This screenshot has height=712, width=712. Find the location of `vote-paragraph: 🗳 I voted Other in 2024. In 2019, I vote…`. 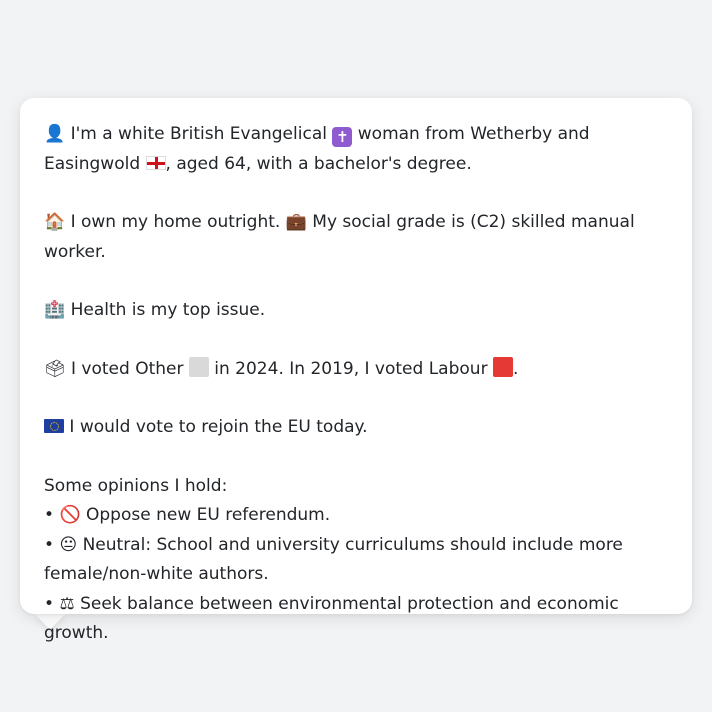

vote-paragraph: 🗳 I voted Other in 2024. In 2019, I vote… is located at coordinates (363, 370).